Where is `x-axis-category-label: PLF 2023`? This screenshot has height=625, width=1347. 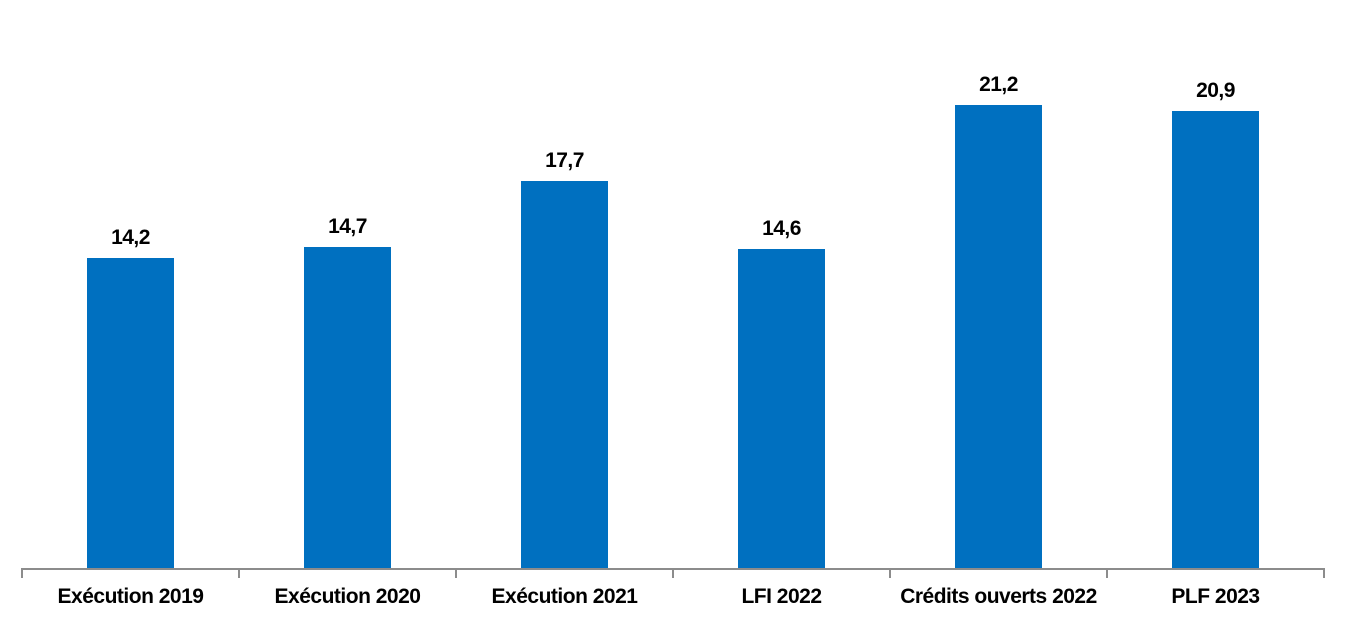
x-axis-category-label: PLF 2023 is located at coordinates (1215, 596).